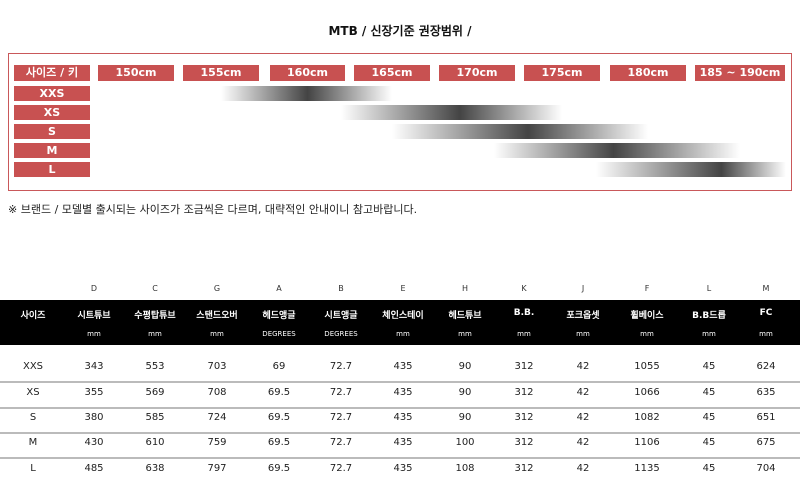 This screenshot has height=500, width=800. I want to click on column-letter: M, so click(766, 288).